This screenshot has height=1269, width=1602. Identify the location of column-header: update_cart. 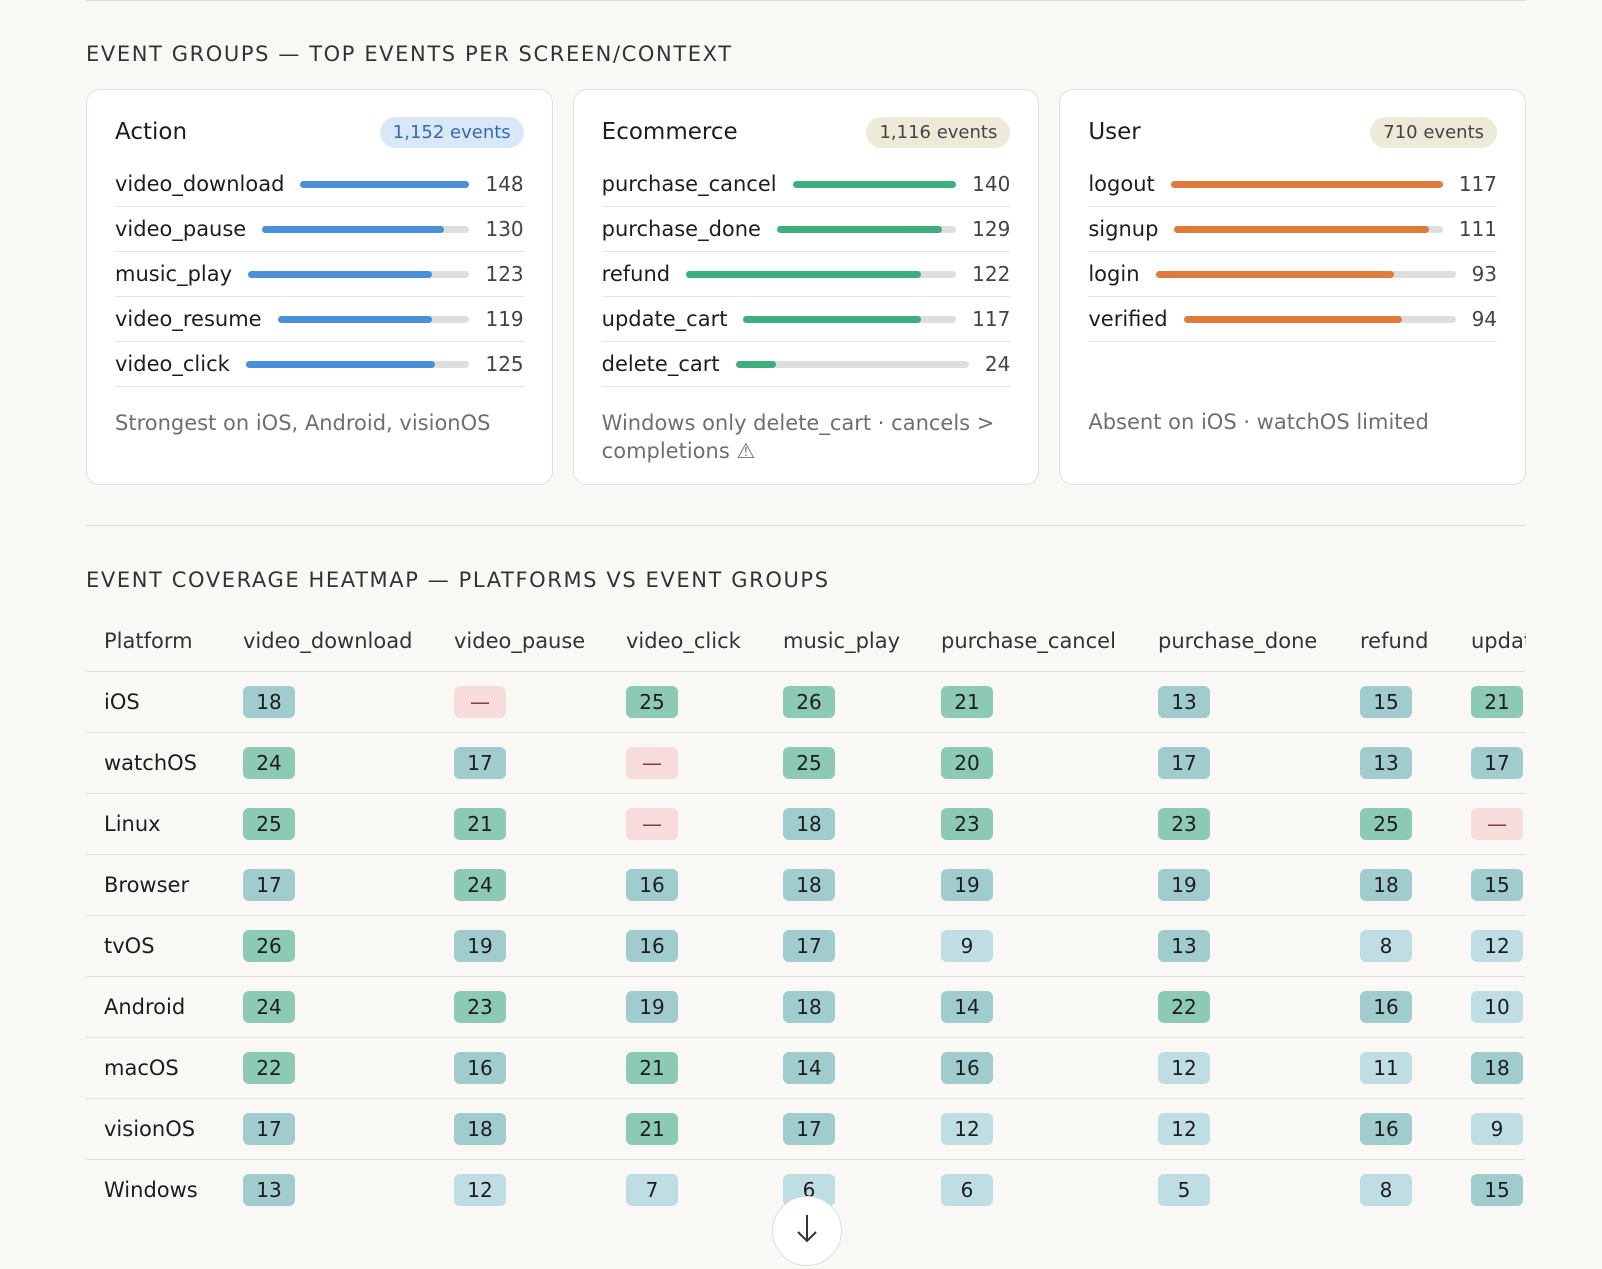
(1498, 640).